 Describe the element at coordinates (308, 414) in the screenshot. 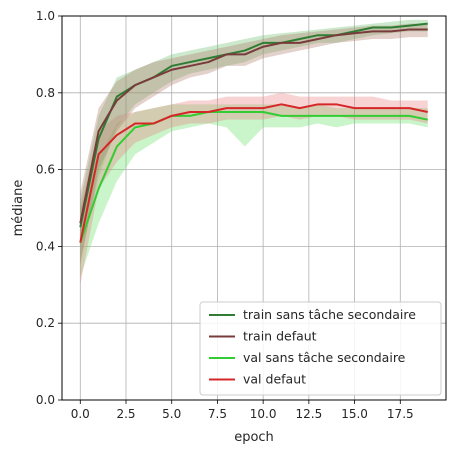

I see `x-tick-label: 12.5` at that location.